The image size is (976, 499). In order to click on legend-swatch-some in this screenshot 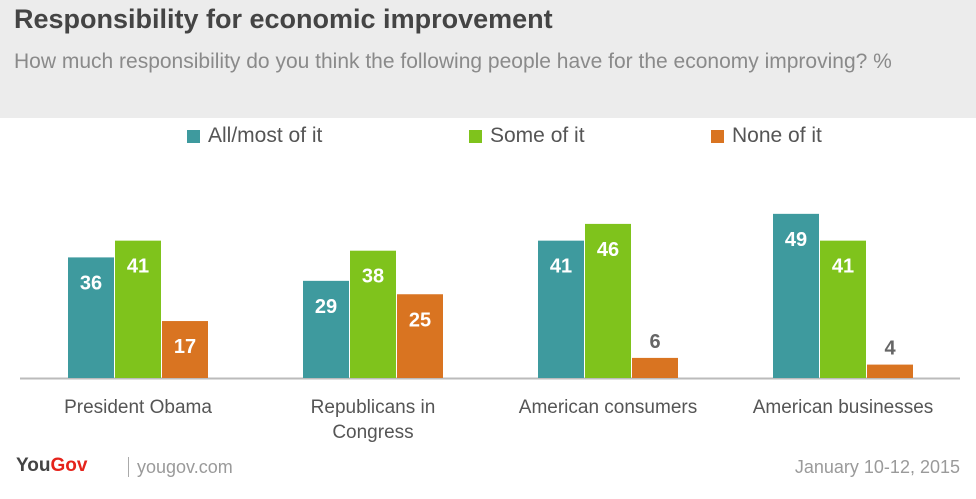, I will do `click(475, 136)`.